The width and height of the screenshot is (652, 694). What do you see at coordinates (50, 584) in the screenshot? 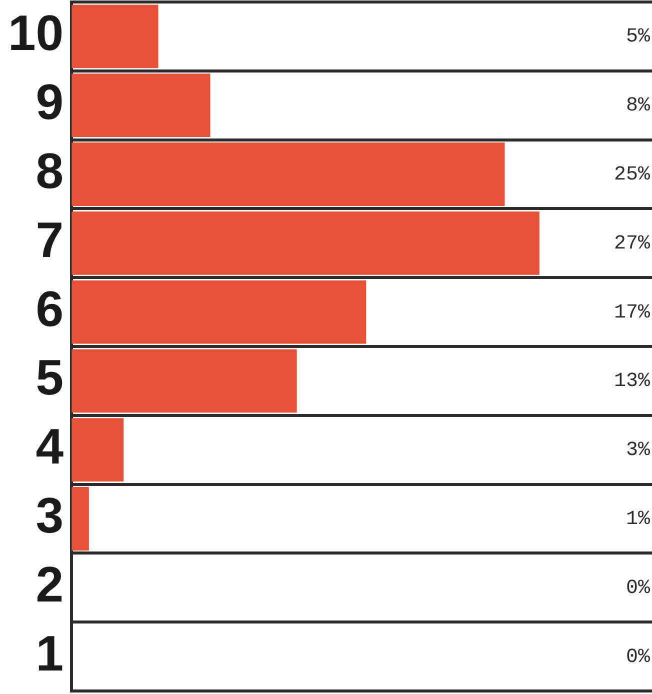
I see `y-tick-label: 2` at bounding box center [50, 584].